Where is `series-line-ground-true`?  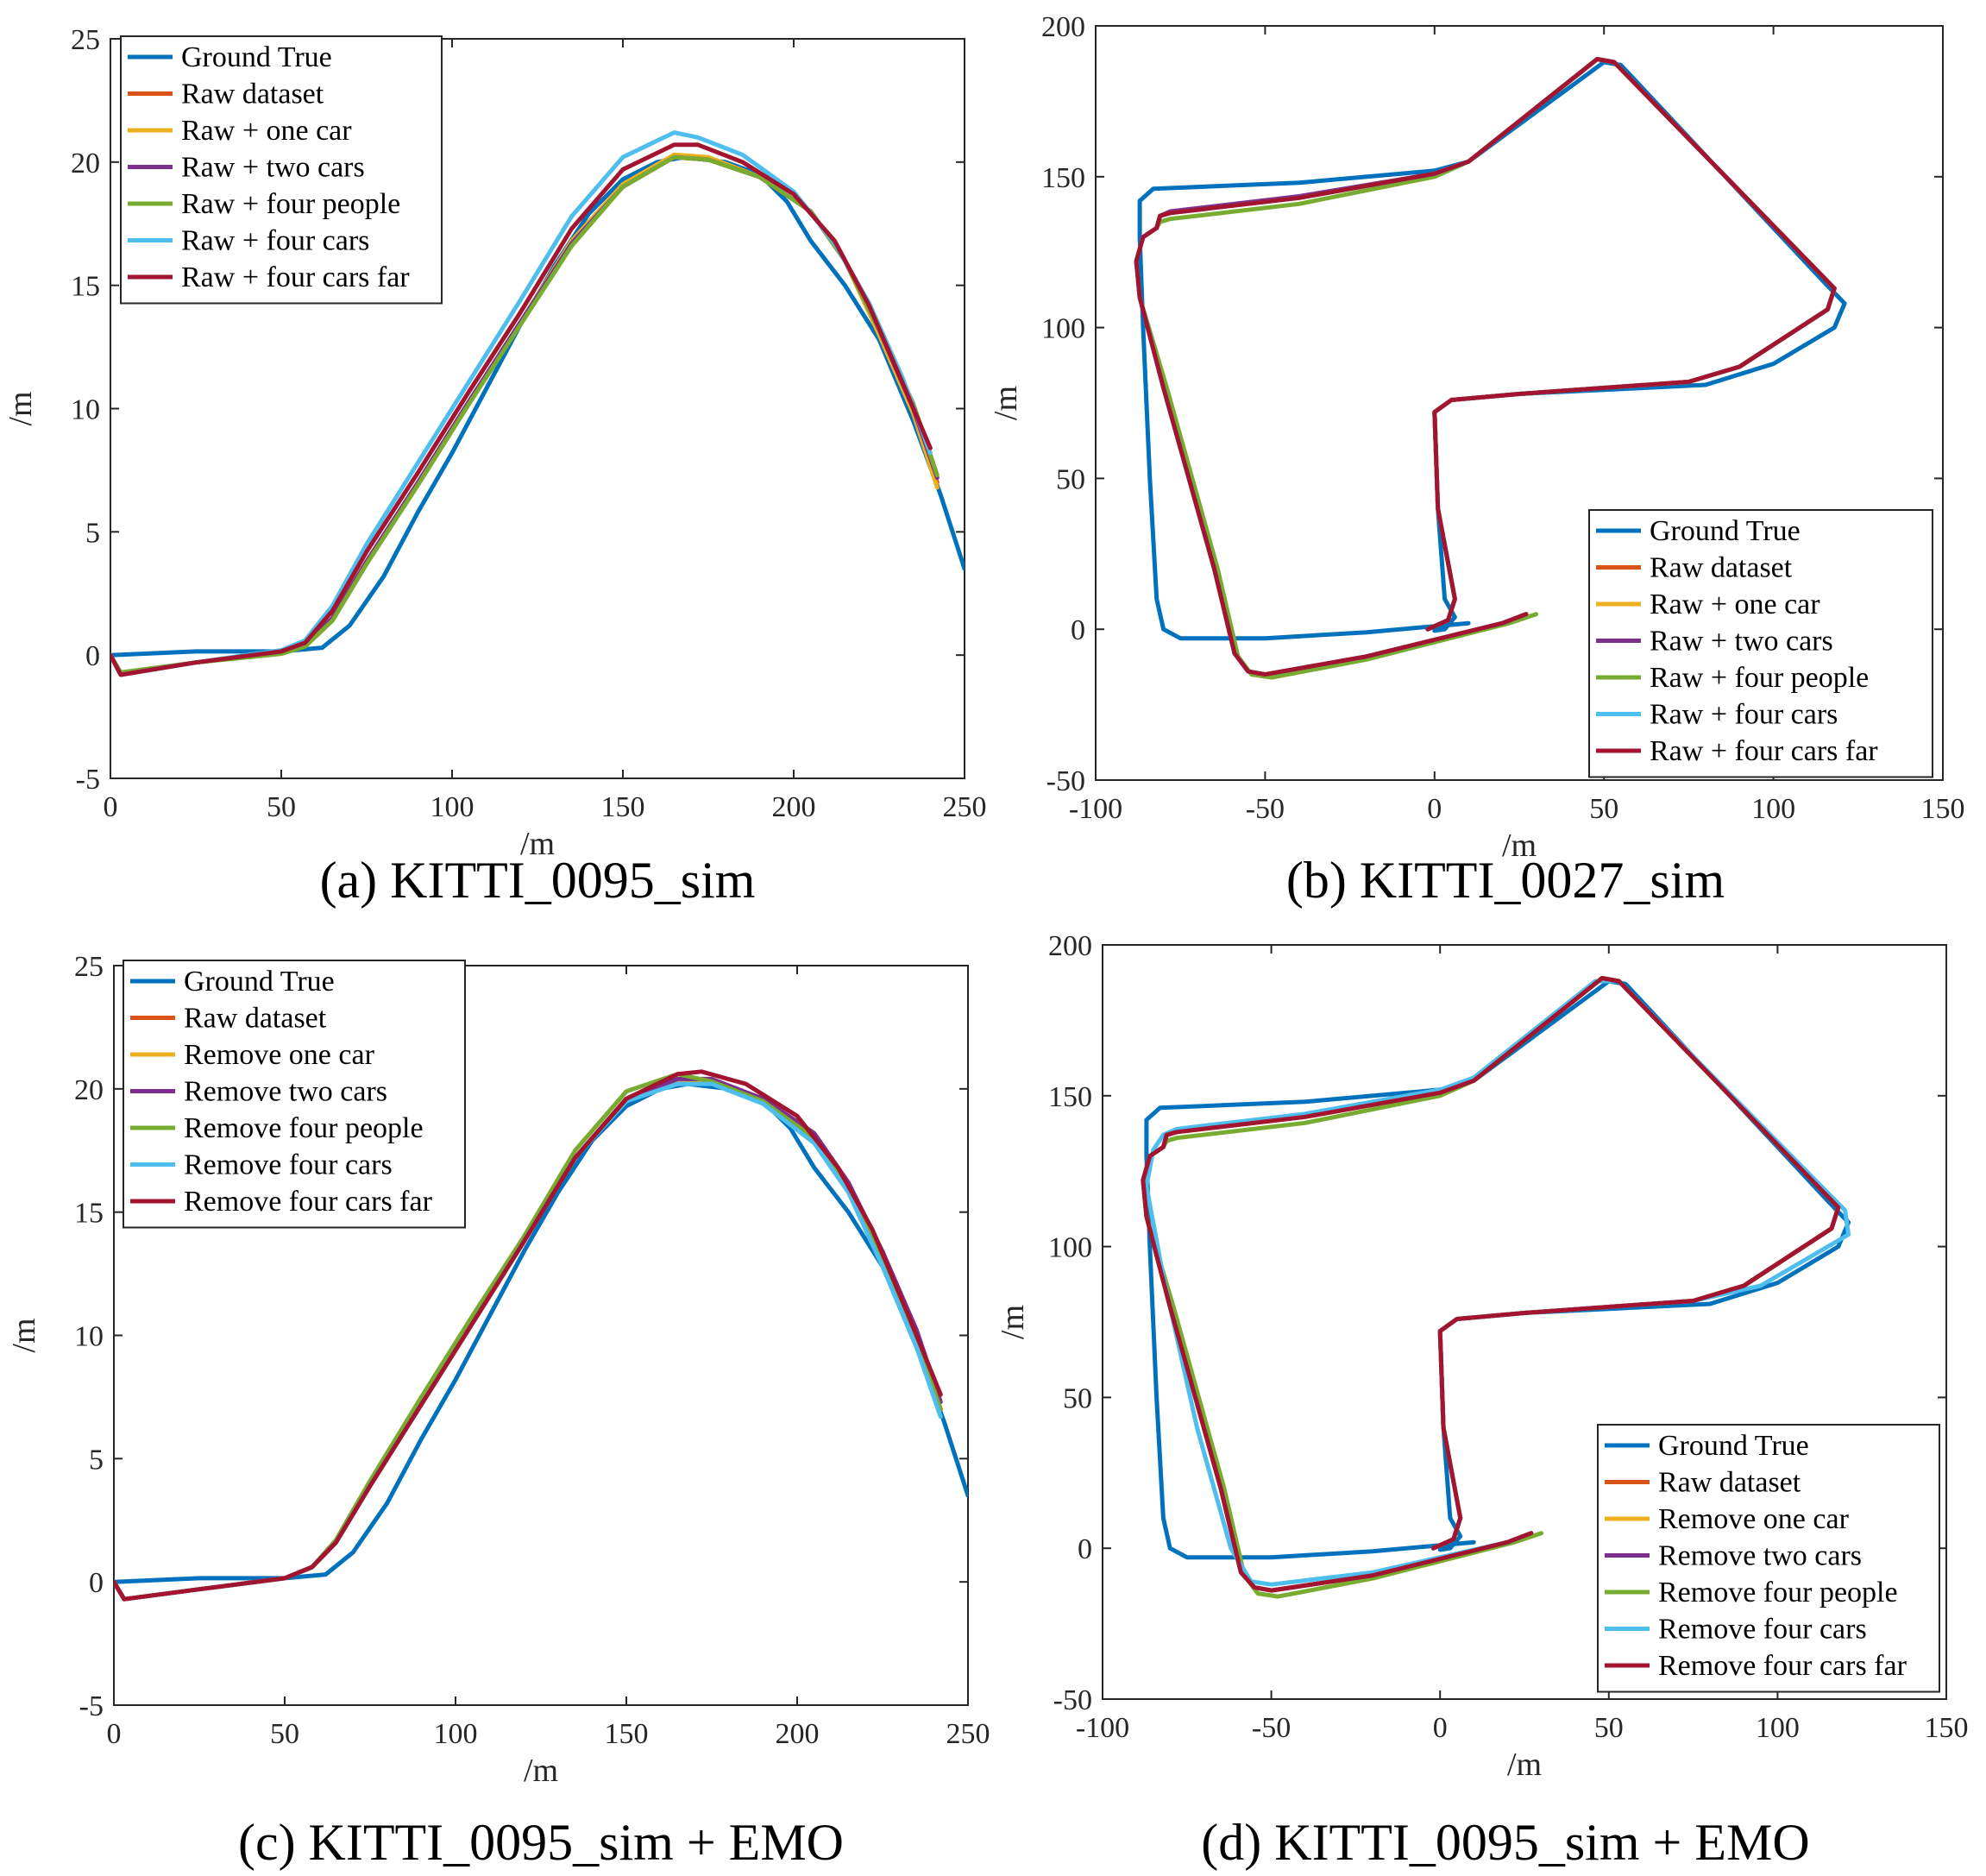
series-line-ground-true is located at coordinates (541, 1332).